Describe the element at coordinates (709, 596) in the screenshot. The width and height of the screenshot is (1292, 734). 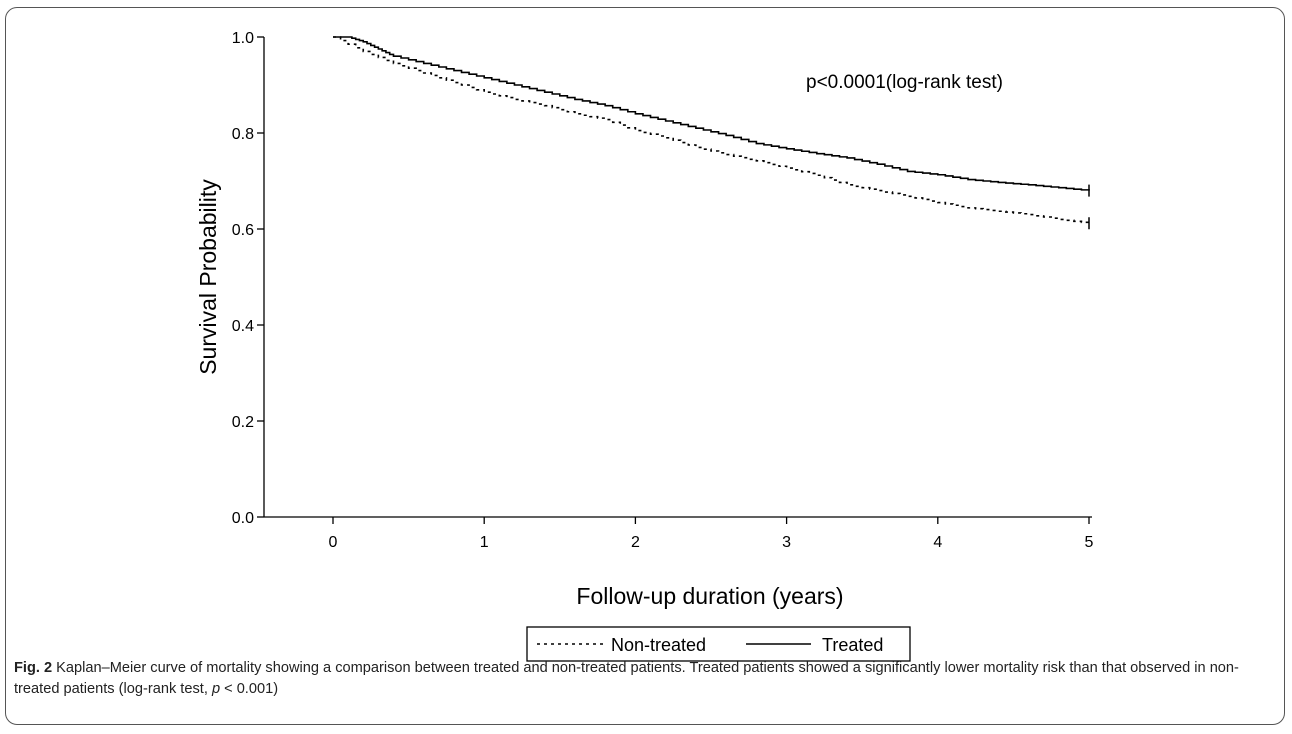
I see `x-axis-title: Follow-up duration (years)` at that location.